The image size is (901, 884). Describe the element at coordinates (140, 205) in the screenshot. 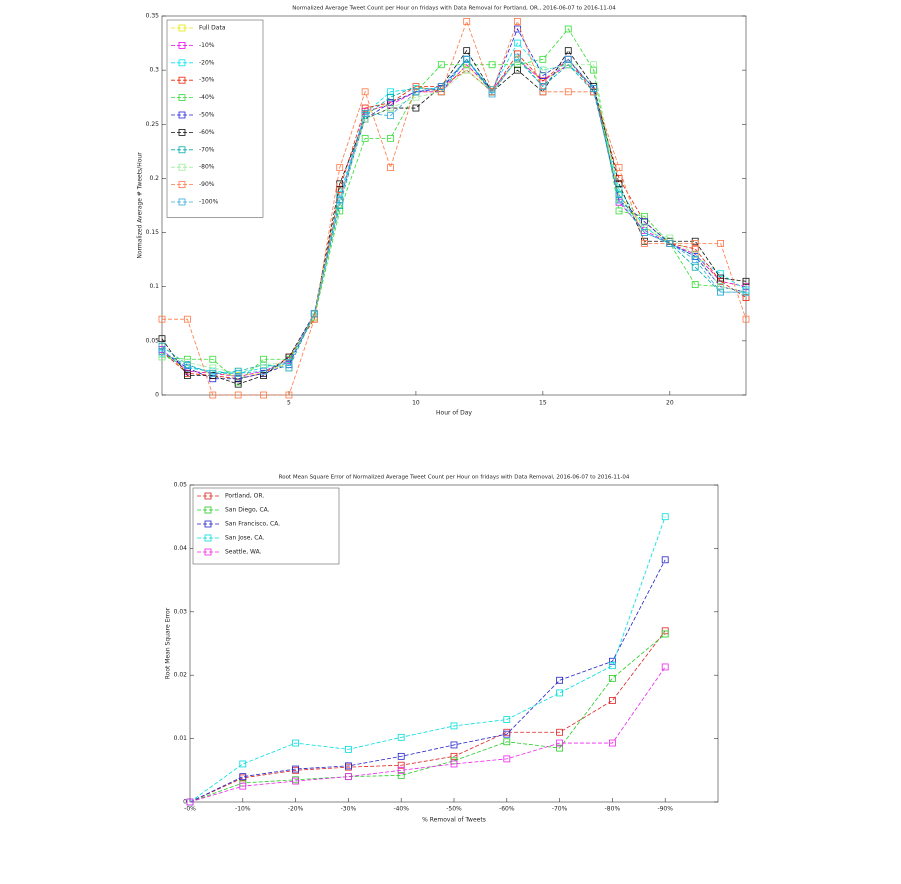

I see `y-axis-label: Normalized Average # Tweets/Hour` at that location.